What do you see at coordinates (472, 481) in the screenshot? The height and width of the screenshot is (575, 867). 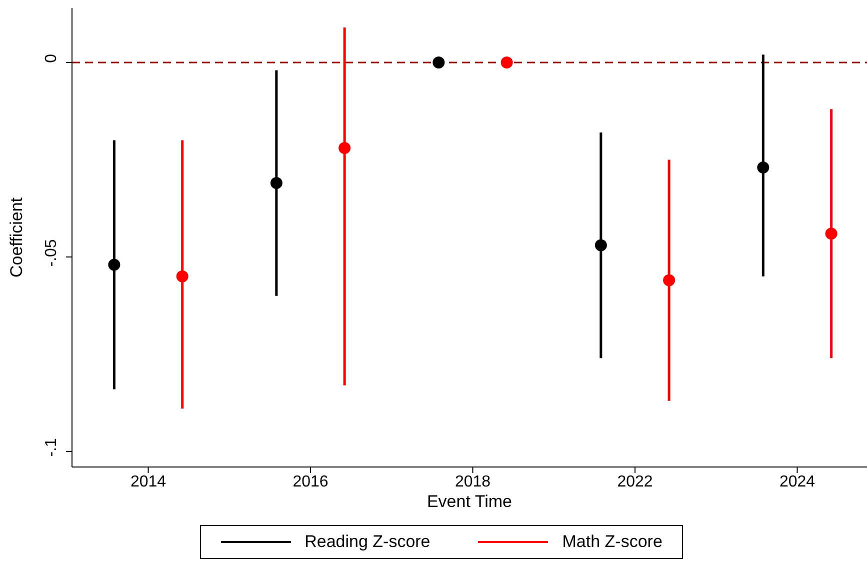 I see `x-tick-label: 2018` at bounding box center [472, 481].